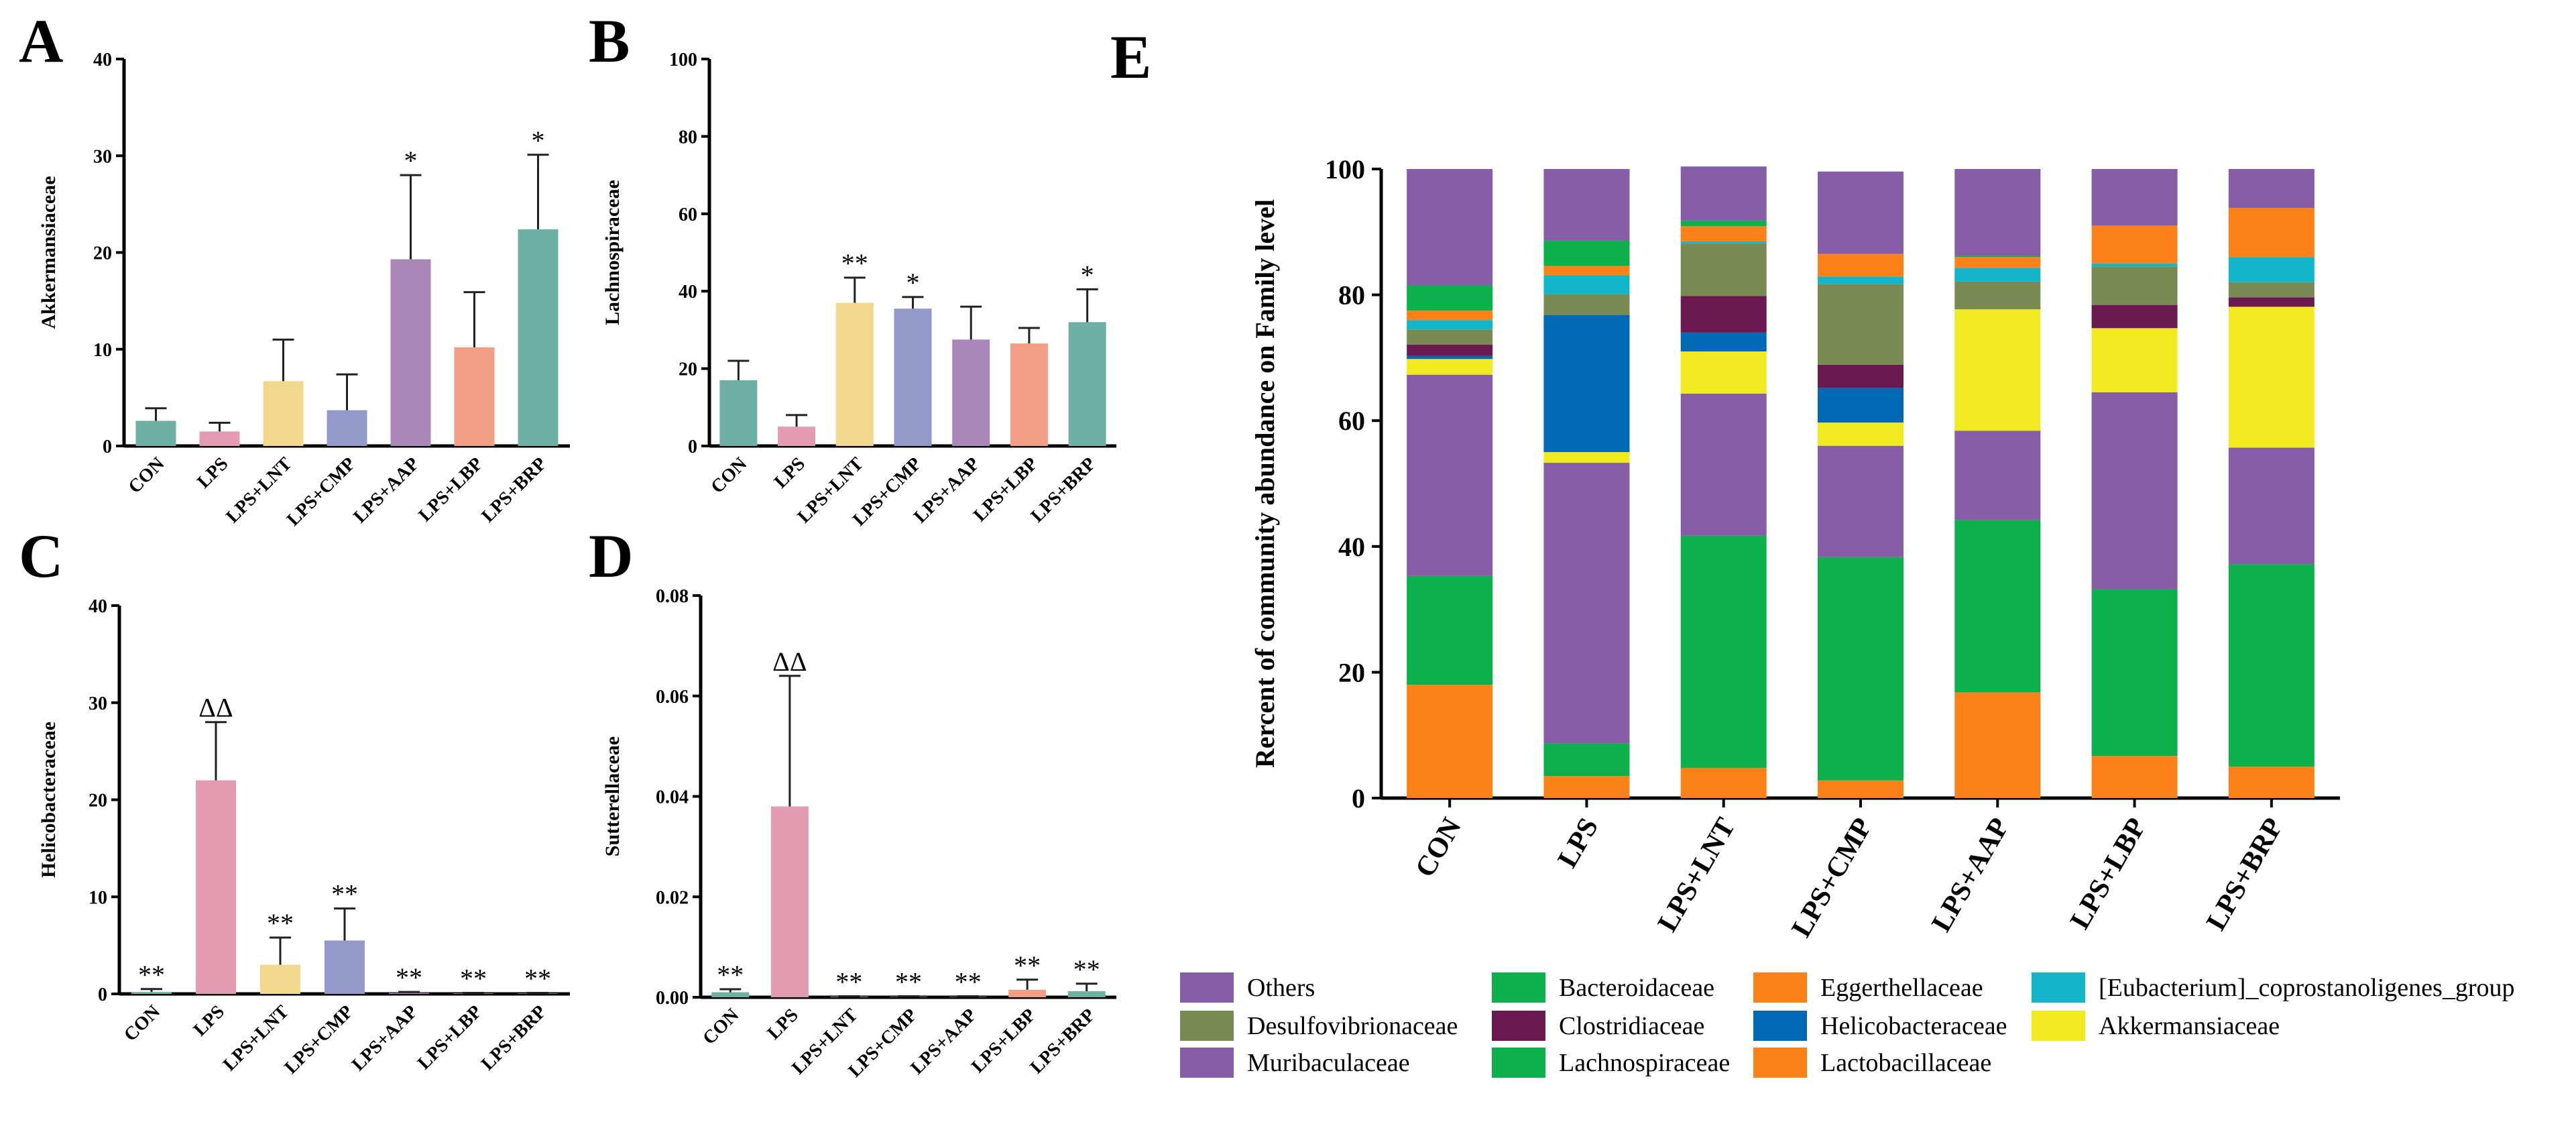 The width and height of the screenshot is (2576, 1122). What do you see at coordinates (1351, 421) in the screenshot?
I see `y-tick-label: 60` at bounding box center [1351, 421].